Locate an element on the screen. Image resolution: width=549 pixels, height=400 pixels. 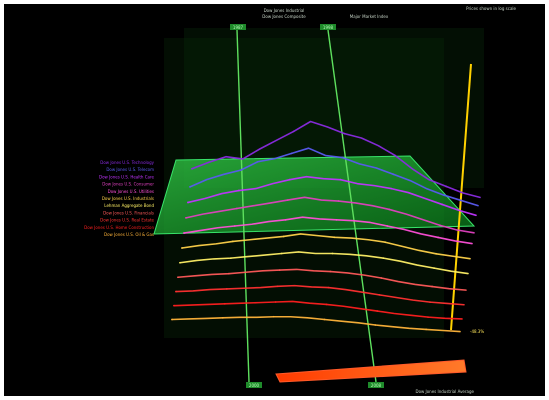
top-marker-1-box is located at coordinates (238, 27).